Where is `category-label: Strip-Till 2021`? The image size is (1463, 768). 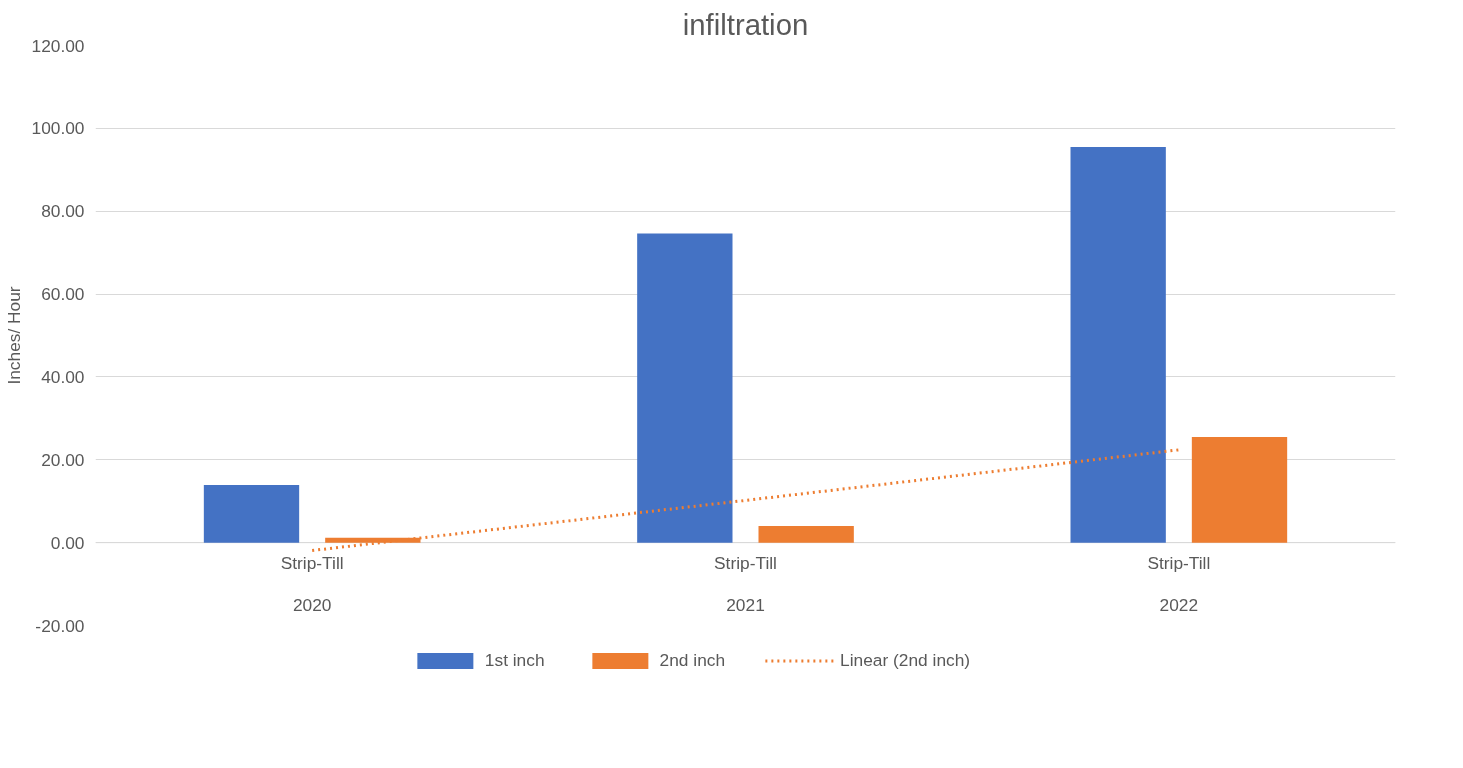 category-label: Strip-Till 2021 is located at coordinates (745, 584).